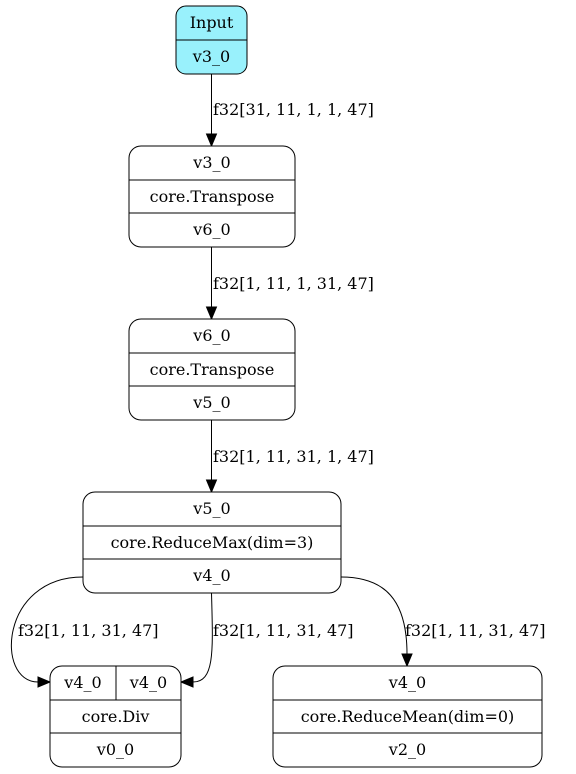 This screenshot has height=774, width=576. I want to click on node-output-port: v2_0, so click(407, 749).